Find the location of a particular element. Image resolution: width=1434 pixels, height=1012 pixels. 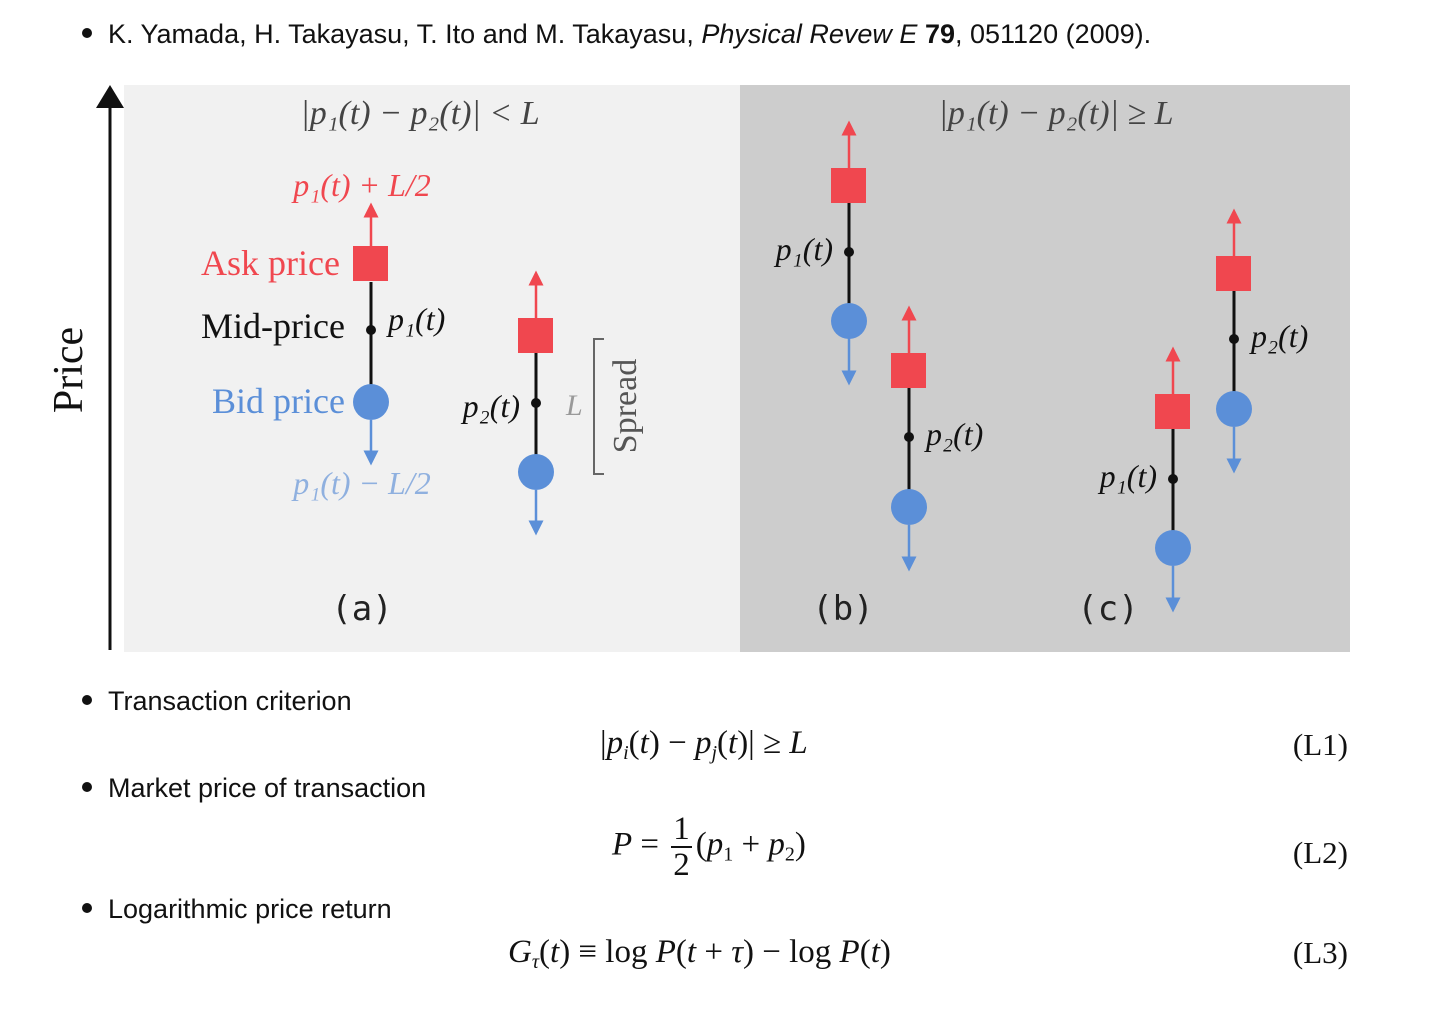

bid-circle-c2 is located at coordinates (1234, 409).